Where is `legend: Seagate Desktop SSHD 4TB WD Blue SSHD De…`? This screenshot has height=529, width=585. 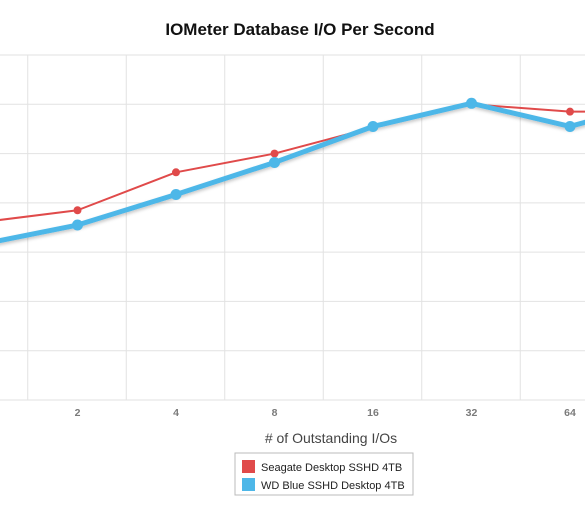
legend: Seagate Desktop SSHD 4TB WD Blue SSHD De… is located at coordinates (324, 474).